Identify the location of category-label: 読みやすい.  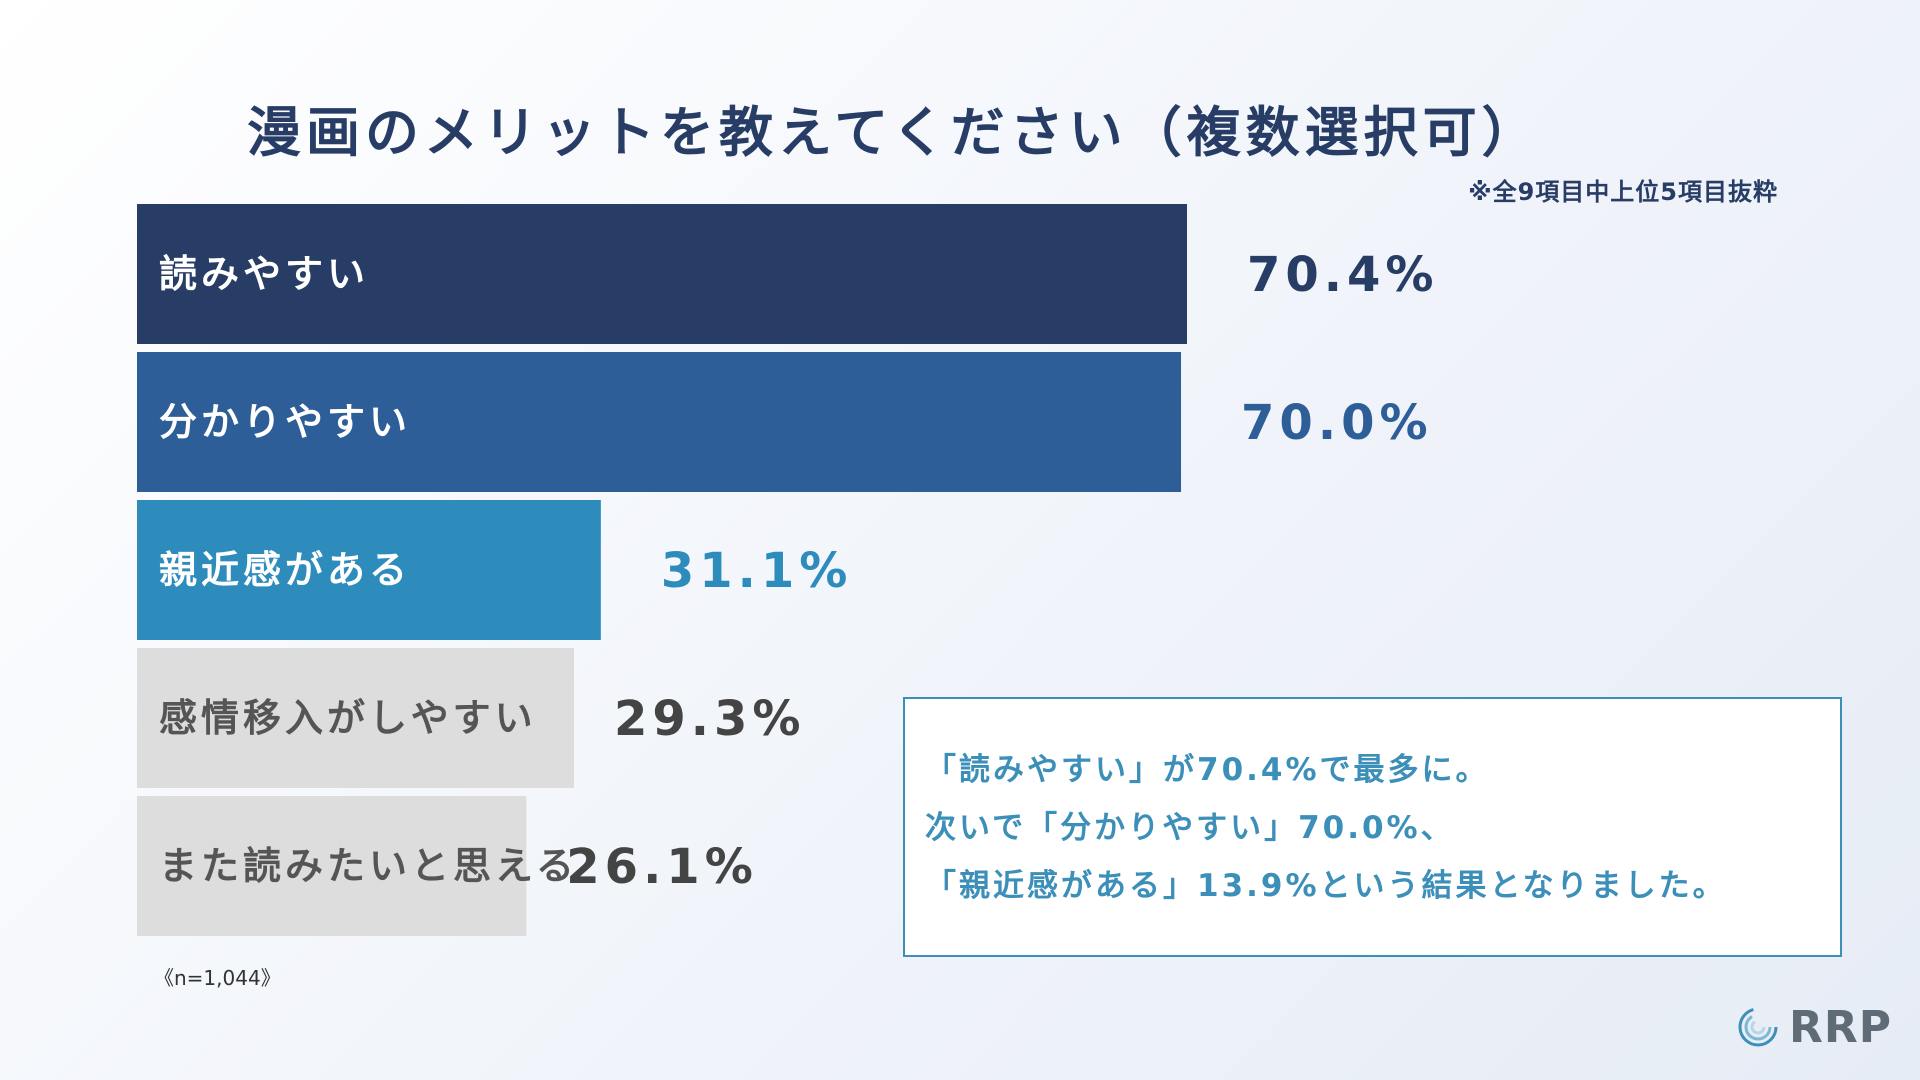
(264, 274).